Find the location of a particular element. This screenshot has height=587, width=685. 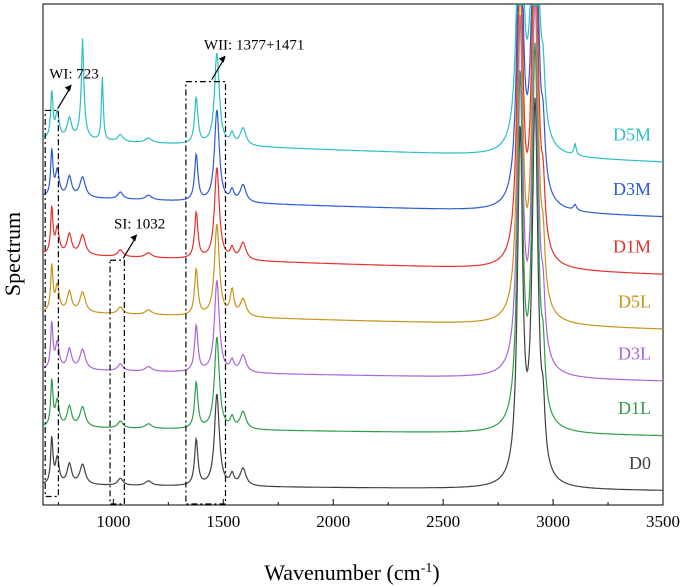

series-label-d3l: D3L is located at coordinates (634, 353).